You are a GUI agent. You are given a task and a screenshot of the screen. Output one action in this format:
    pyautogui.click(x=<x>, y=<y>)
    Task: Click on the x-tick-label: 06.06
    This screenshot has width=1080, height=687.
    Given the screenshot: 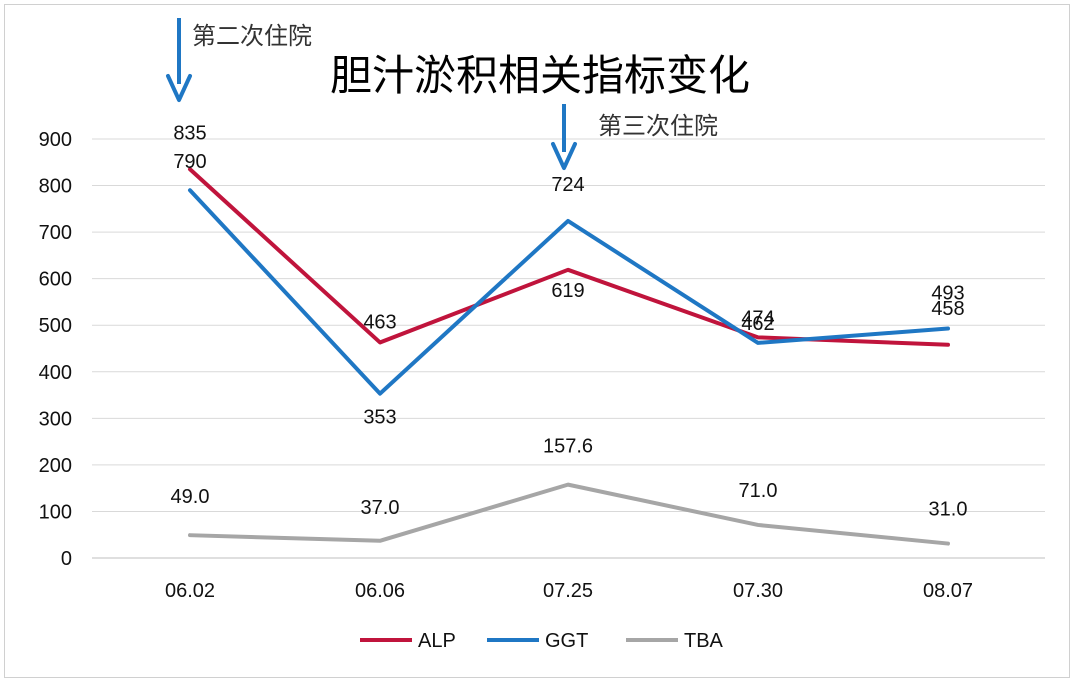 What is the action you would take?
    pyautogui.click(x=380, y=591)
    